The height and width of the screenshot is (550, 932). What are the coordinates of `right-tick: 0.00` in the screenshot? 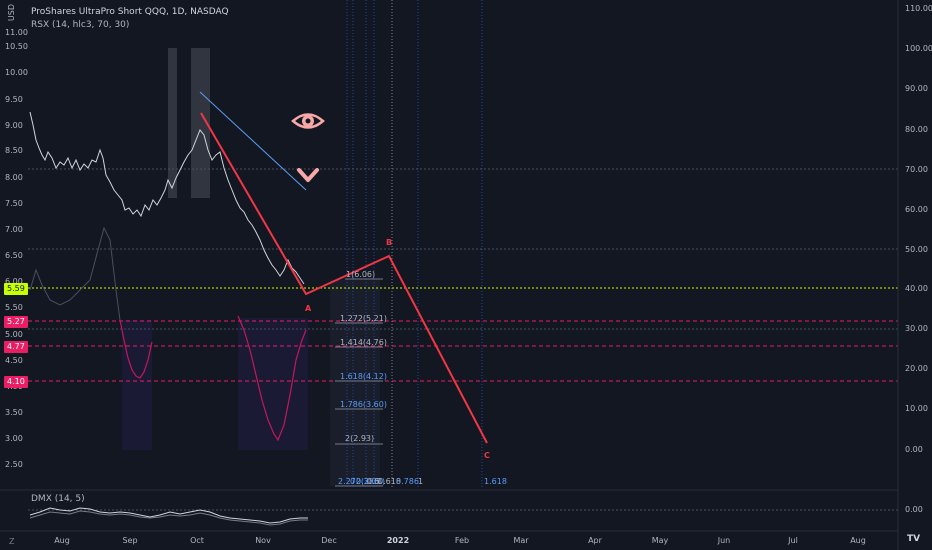 It's located at (914, 449).